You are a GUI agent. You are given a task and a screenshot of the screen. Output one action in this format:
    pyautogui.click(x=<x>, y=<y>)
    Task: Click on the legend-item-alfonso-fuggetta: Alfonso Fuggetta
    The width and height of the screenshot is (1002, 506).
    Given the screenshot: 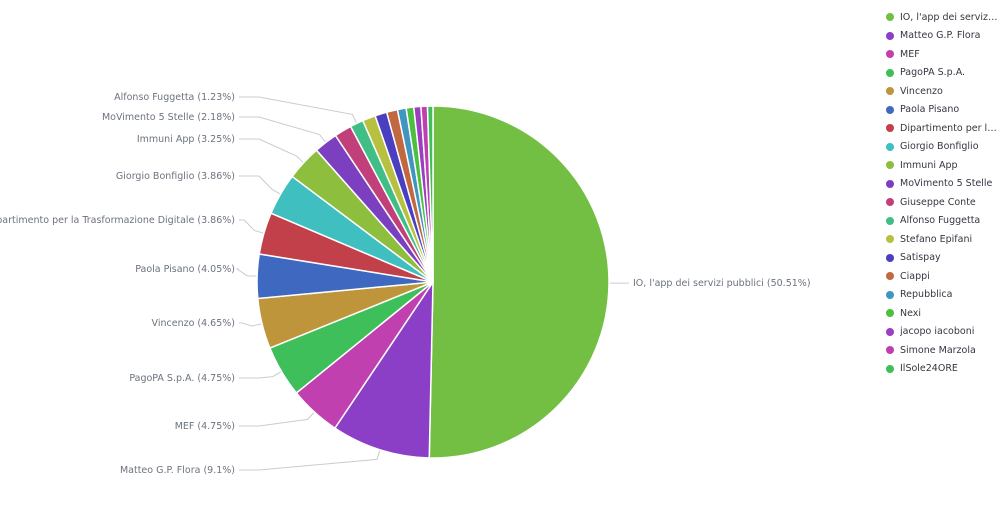 What is the action you would take?
    pyautogui.click(x=942, y=221)
    